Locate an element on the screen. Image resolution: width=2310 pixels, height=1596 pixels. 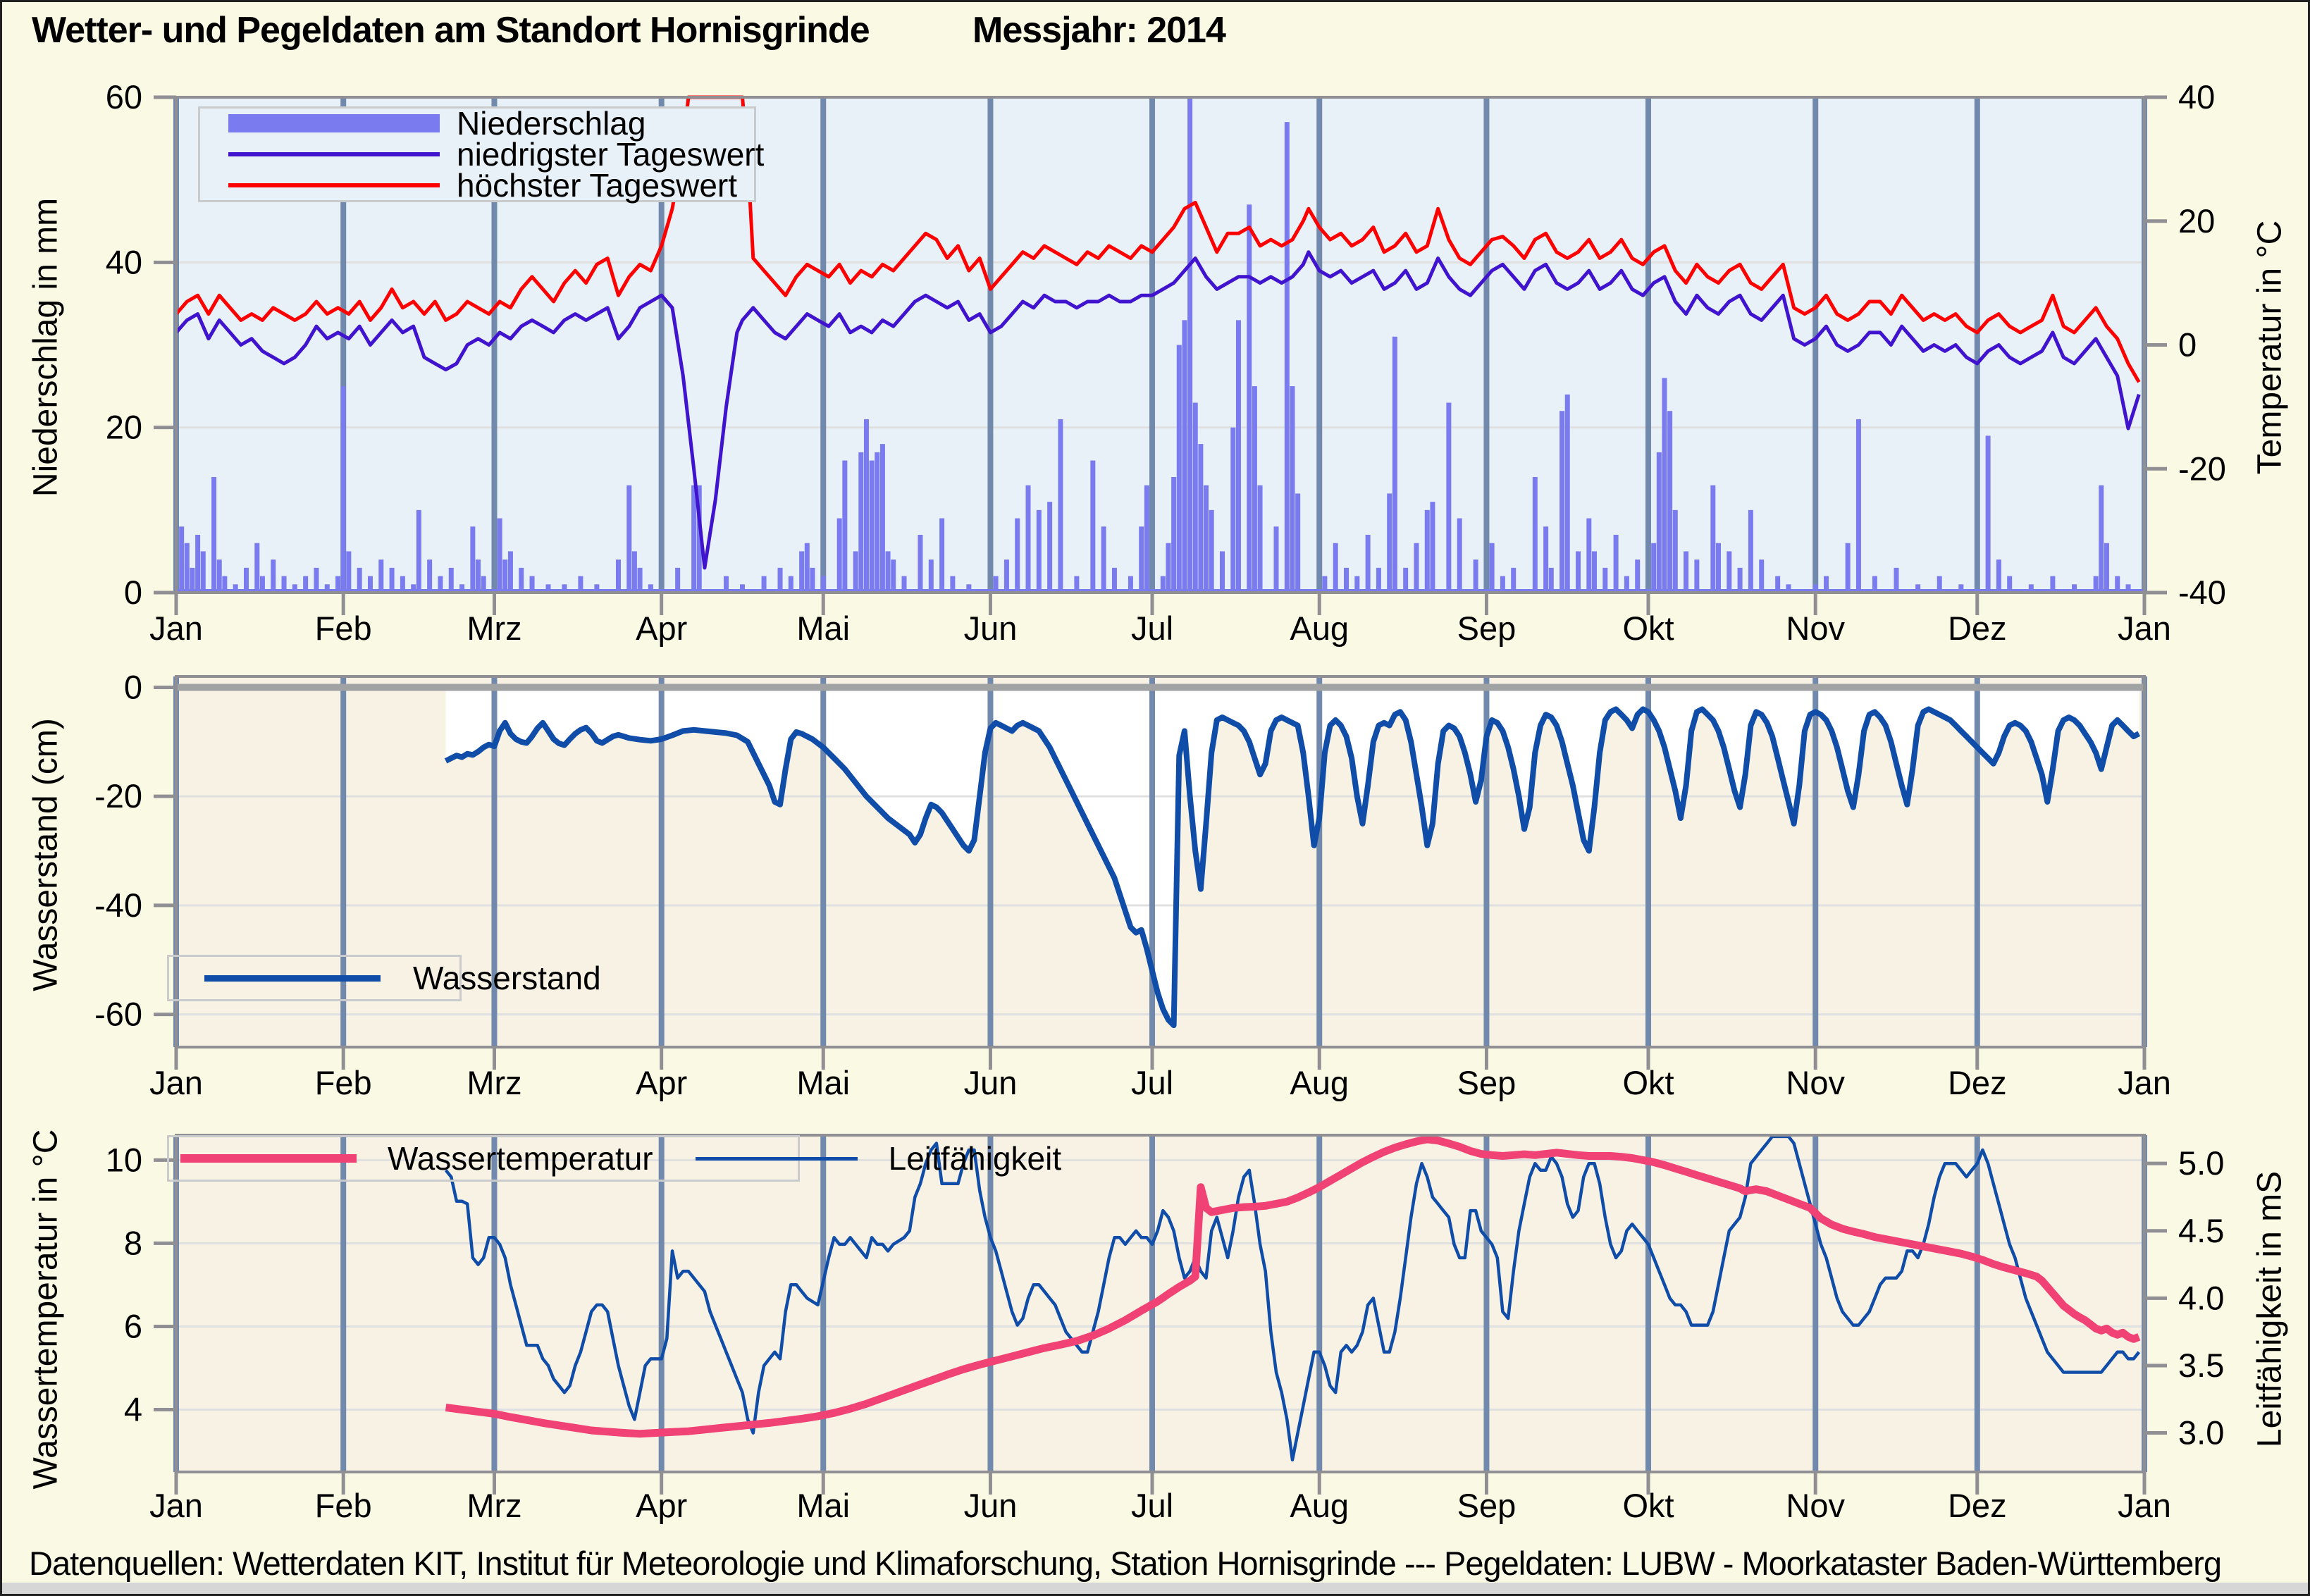
svg-text: 5.0 is located at coordinates (2201, 1163).